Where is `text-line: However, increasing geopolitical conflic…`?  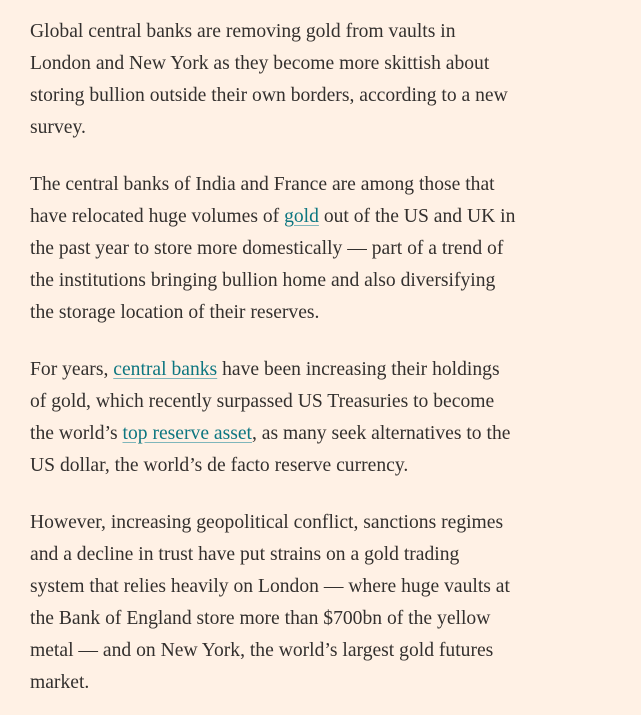 text-line: However, increasing geopolitical conflic… is located at coordinates (335, 523).